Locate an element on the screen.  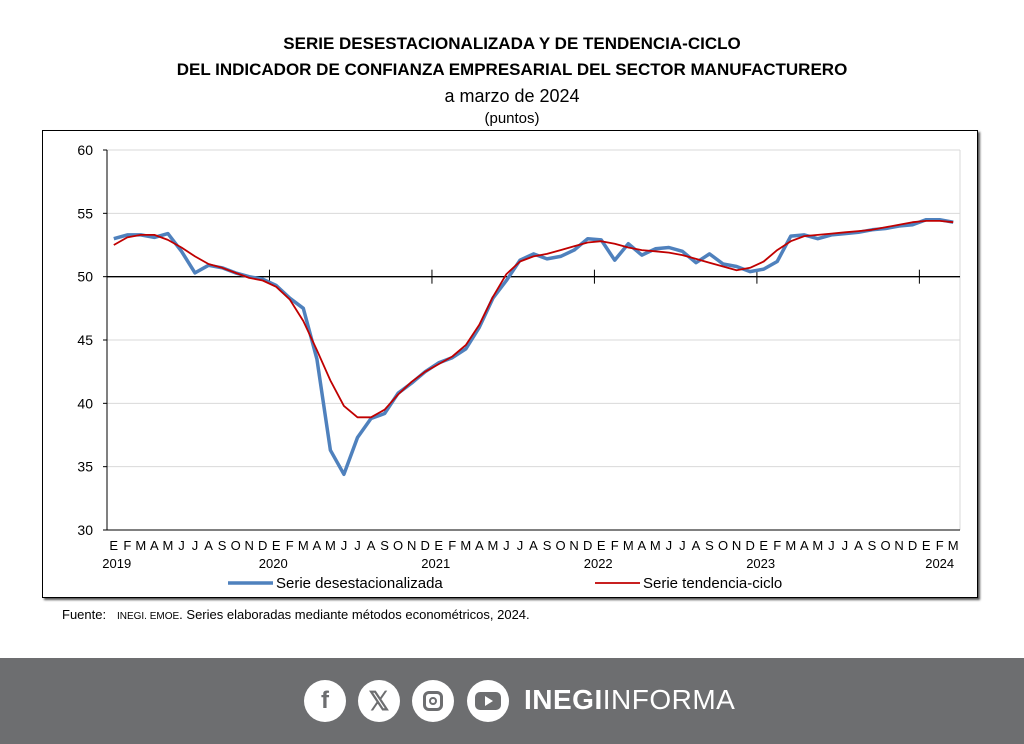
y-tick-label: 40 is located at coordinates (85, 403).